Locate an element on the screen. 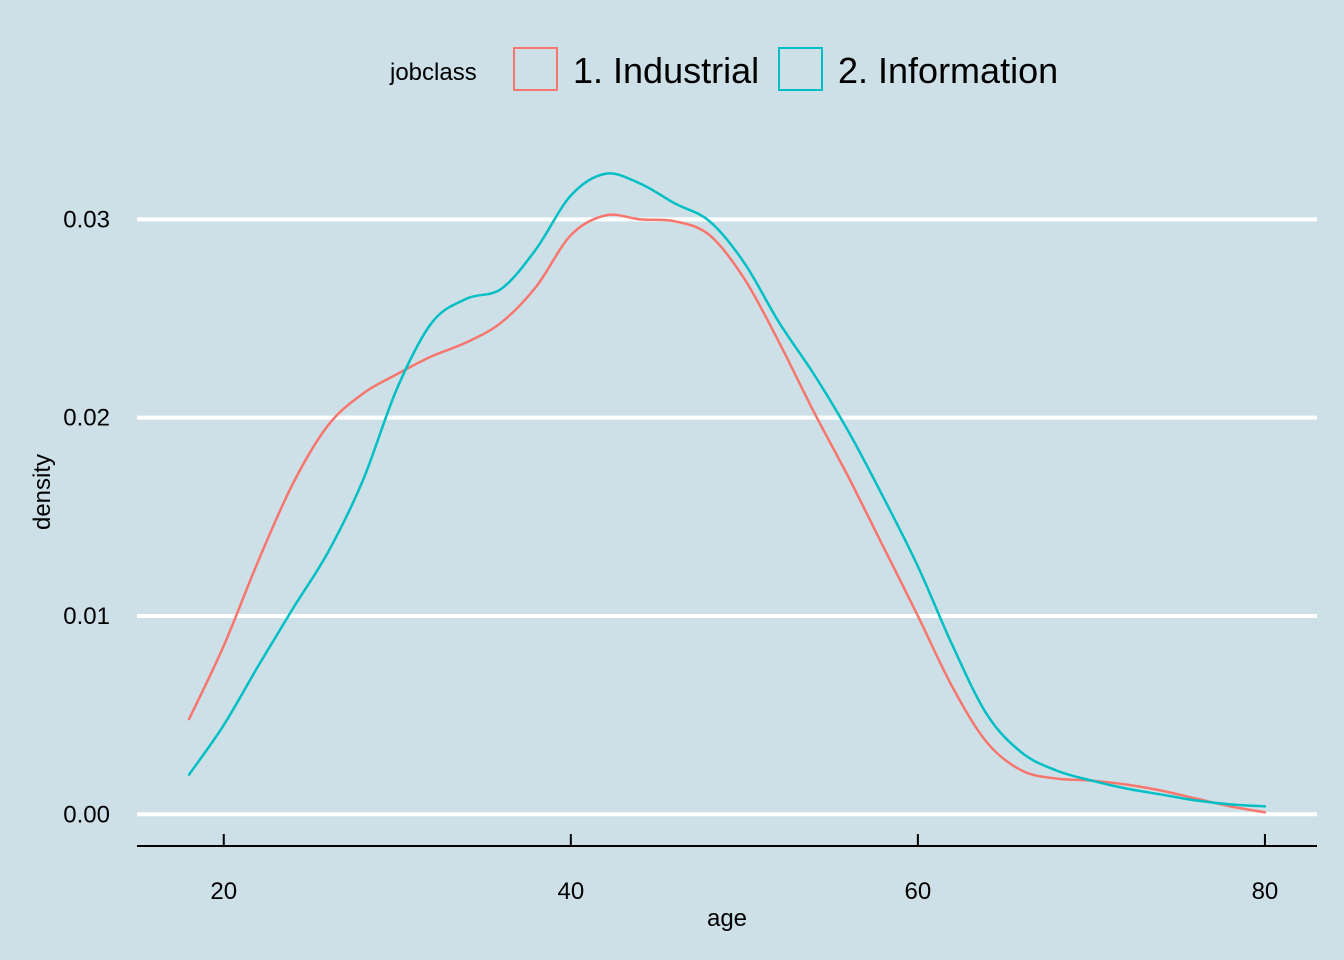 Image resolution: width=1344 pixels, height=960 pixels. legend: jobclass 1. Industrial 2. Information is located at coordinates (723, 69).